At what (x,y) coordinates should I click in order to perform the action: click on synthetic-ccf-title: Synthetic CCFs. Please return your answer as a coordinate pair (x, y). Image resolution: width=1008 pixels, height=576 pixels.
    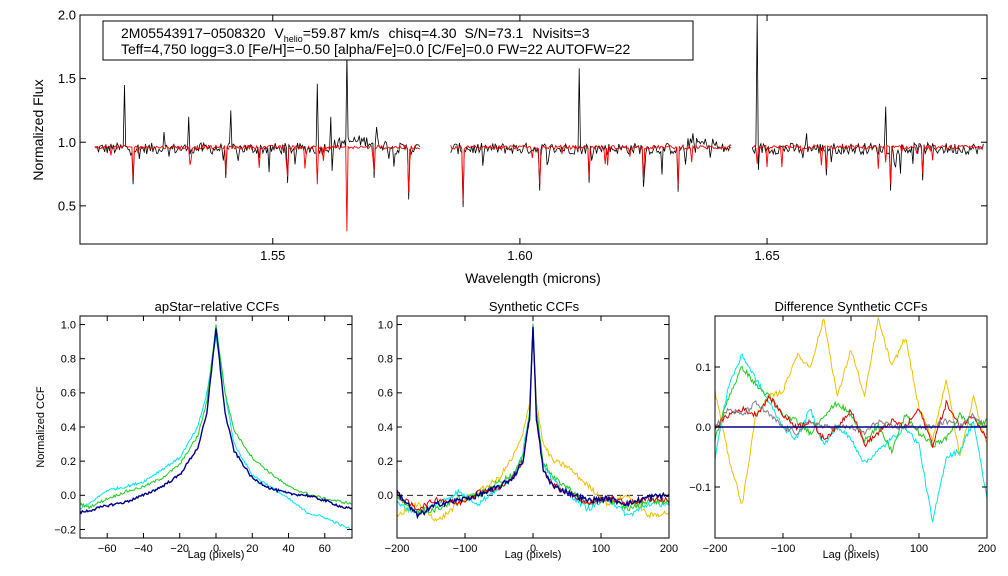
    Looking at the image, I should click on (534, 306).